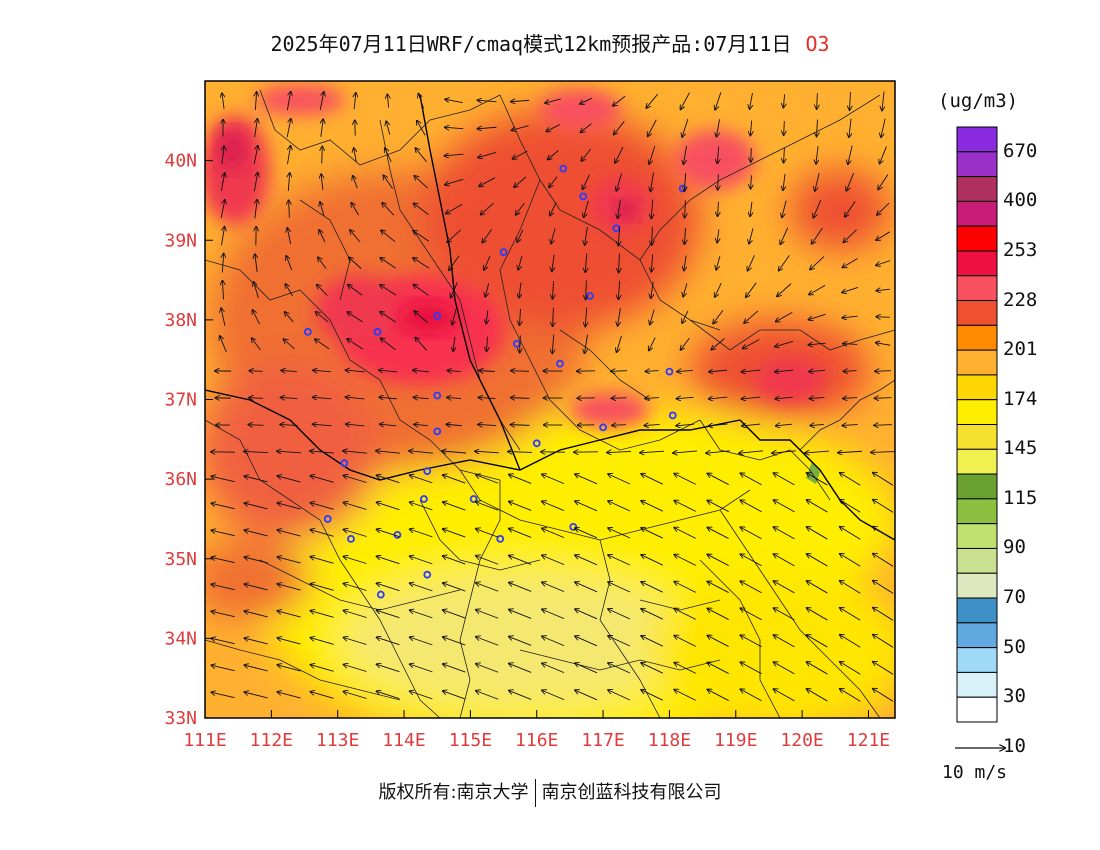  Describe the element at coordinates (535, 793) in the screenshot. I see `footer-separator` at that location.